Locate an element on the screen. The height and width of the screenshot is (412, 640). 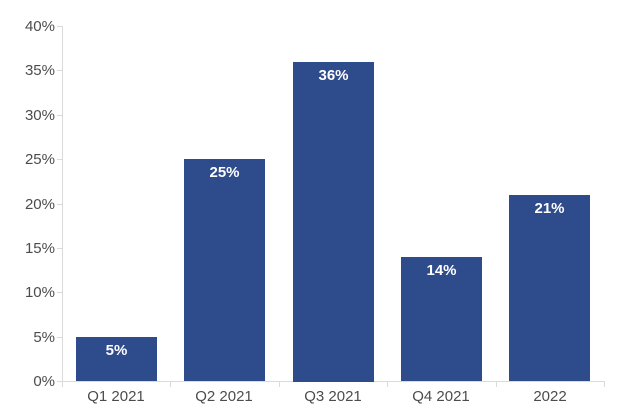
x-axis-category-label: Q2 2021 is located at coordinates (224, 396).